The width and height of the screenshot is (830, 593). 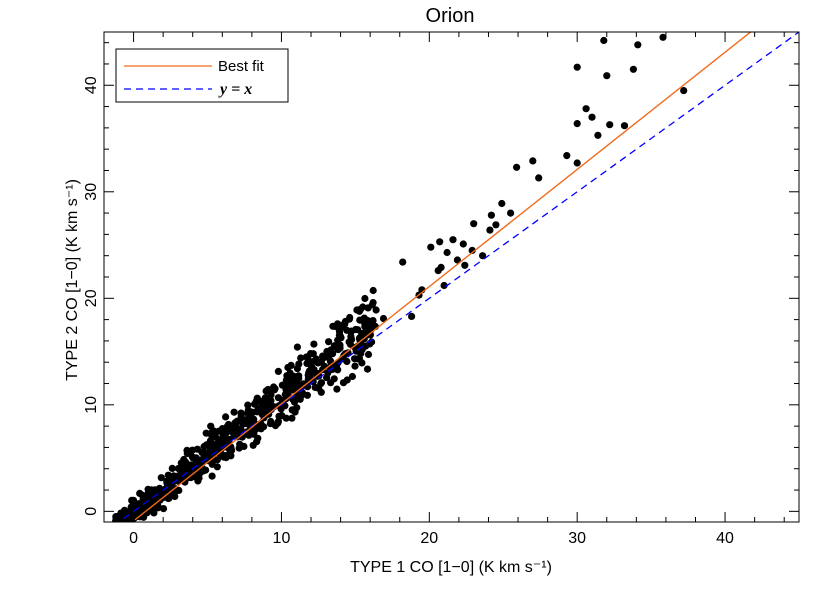 I want to click on legend-box, so click(x=202, y=75).